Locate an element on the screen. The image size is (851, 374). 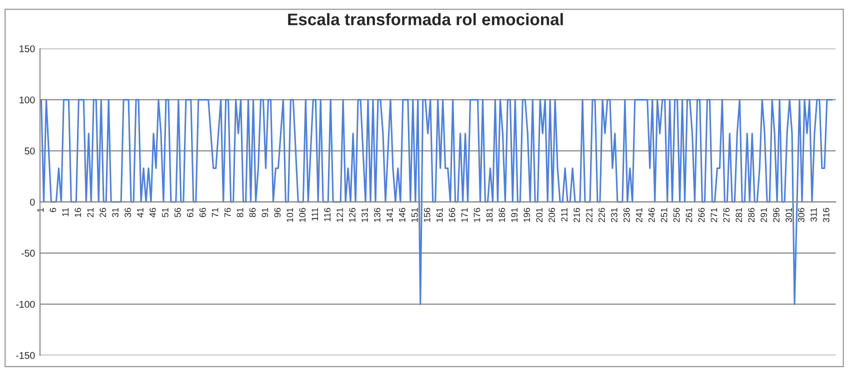
x-tick-label: 256 is located at coordinates (676, 215).